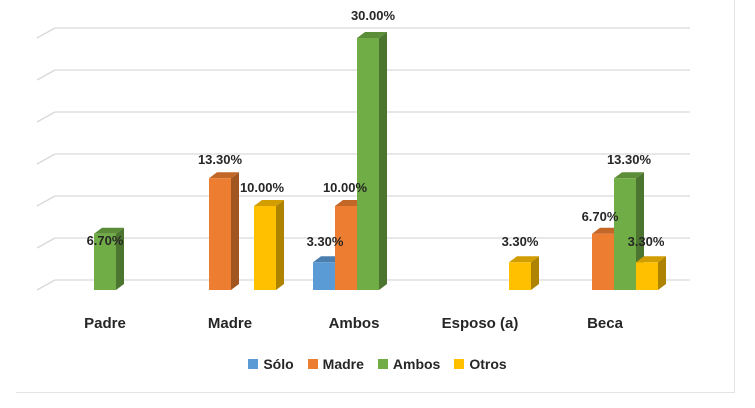 Image resolution: width=755 pixels, height=408 pixels. Describe the element at coordinates (372, 161) in the screenshot. I see `bar-ambos-ambos` at that location.